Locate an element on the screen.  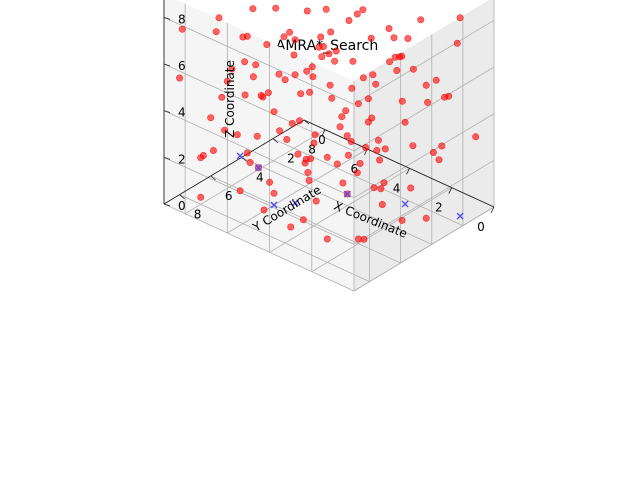
z-tick-label: 6 is located at coordinates (182, 66).